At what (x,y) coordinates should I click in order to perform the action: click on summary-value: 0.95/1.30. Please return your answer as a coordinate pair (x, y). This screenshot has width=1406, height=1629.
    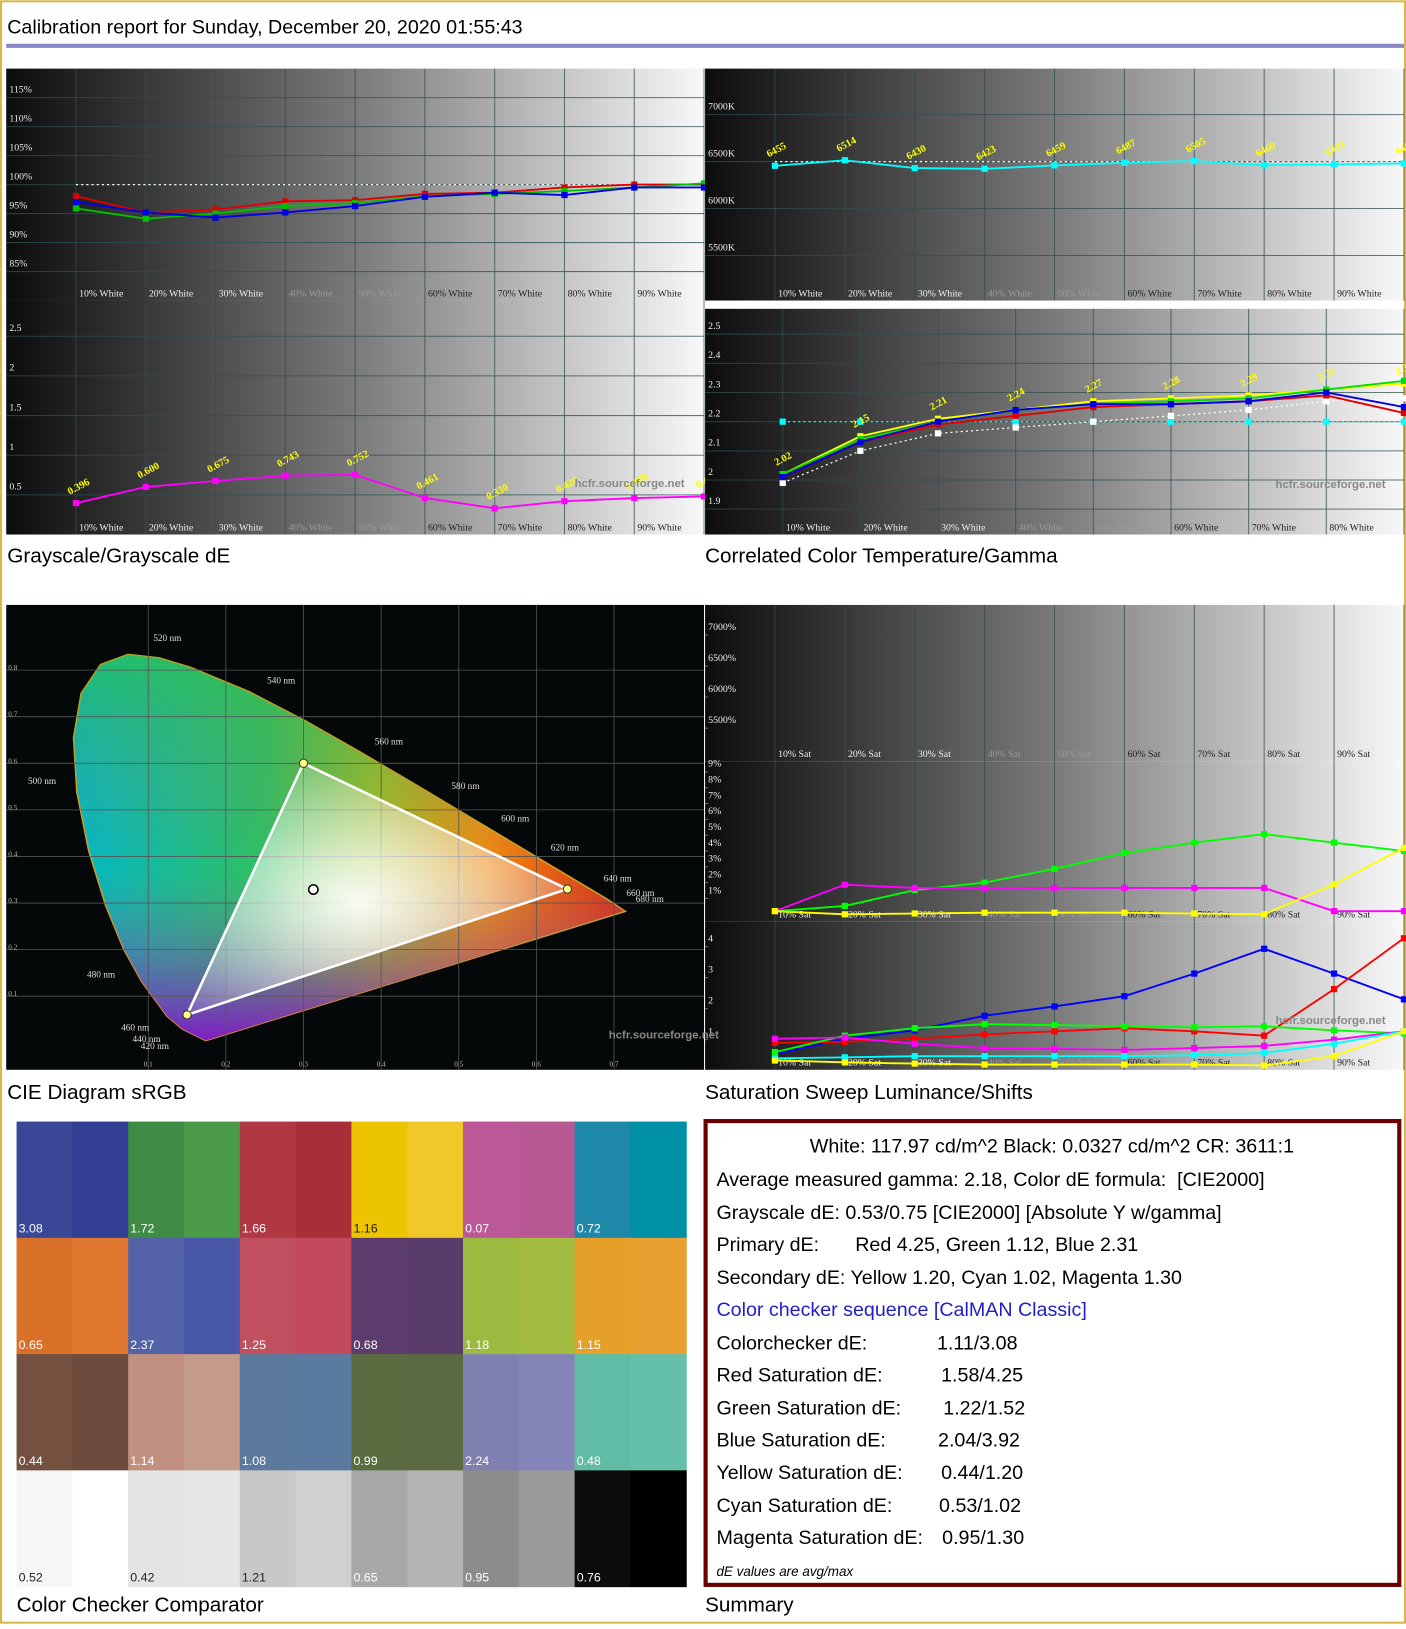
    Looking at the image, I should click on (983, 1538).